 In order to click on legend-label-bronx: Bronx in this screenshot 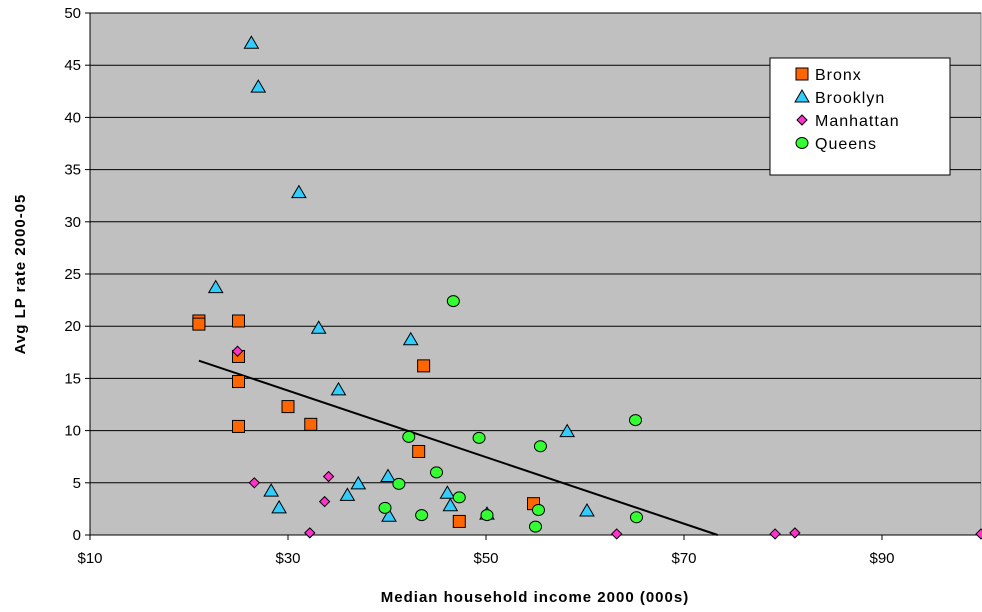, I will do `click(838, 75)`.